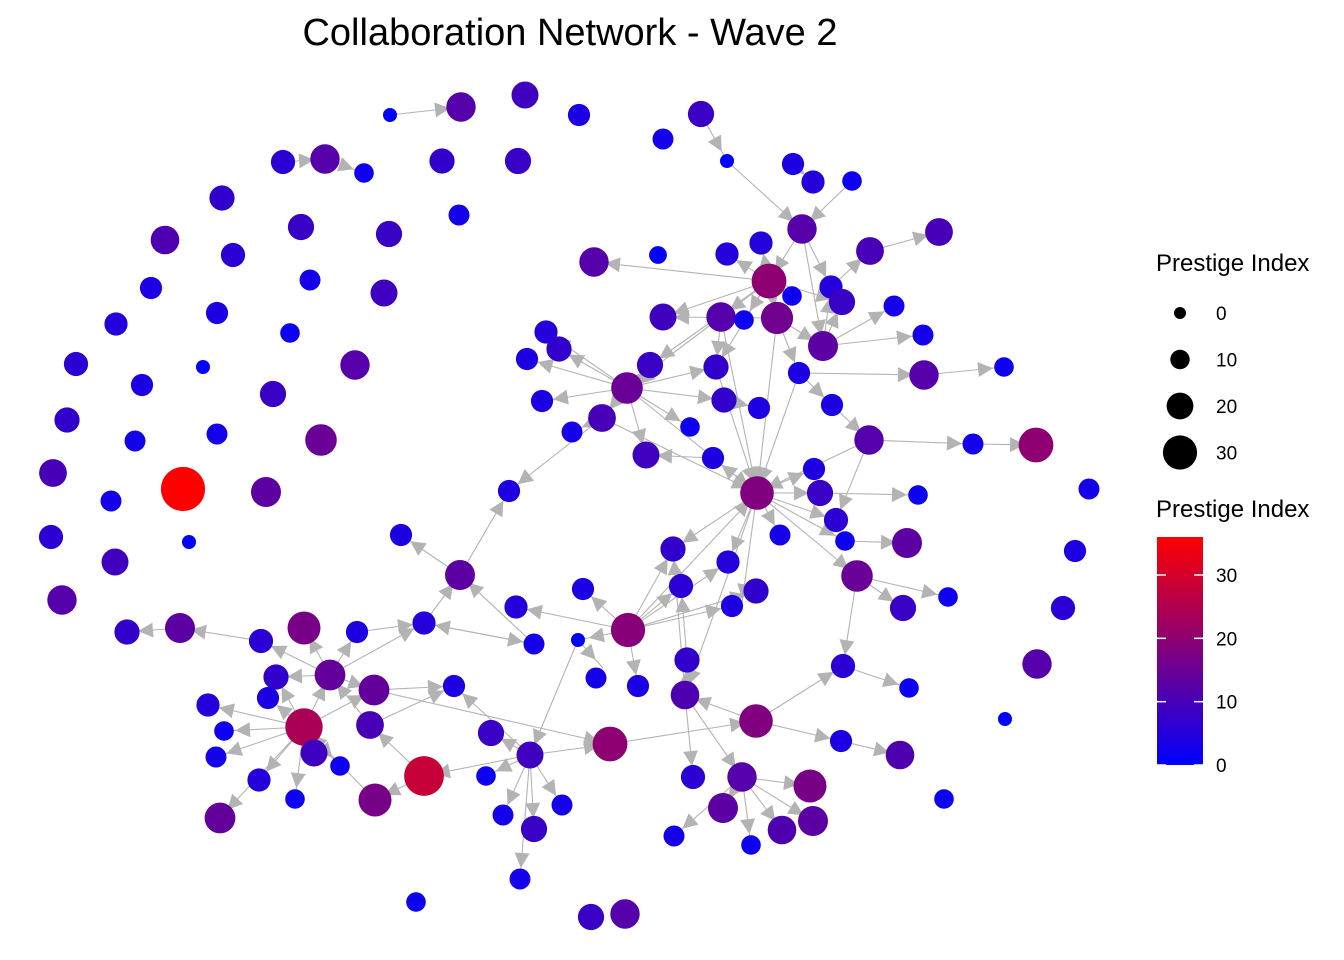 This screenshot has width=1344, height=960. Describe the element at coordinates (569, 33) in the screenshot. I see `chart-title: Collaboration Network - Wave 2` at that location.